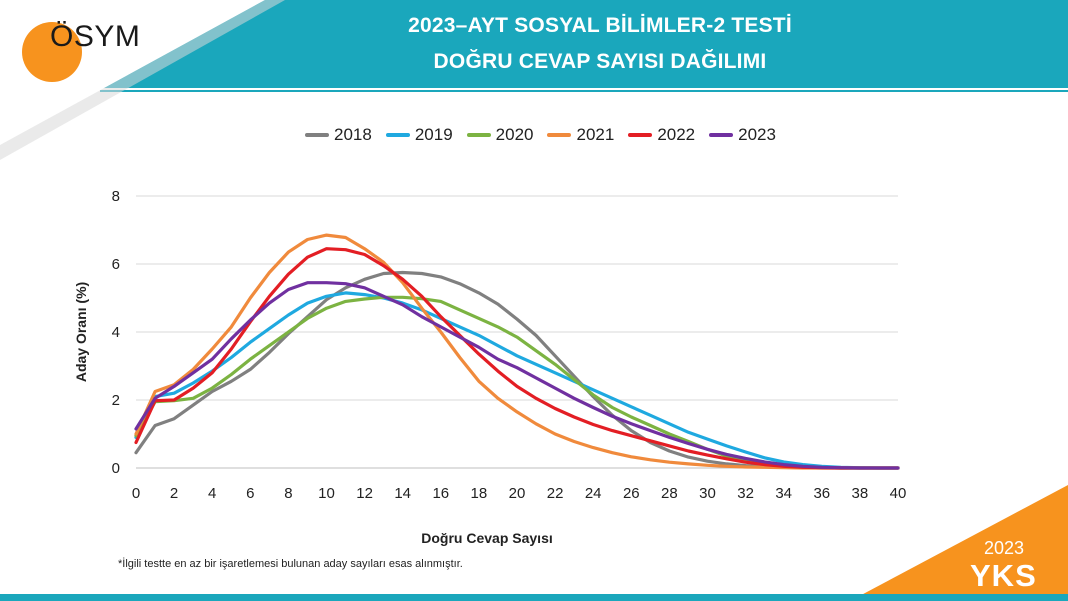  Describe the element at coordinates (174, 493) in the screenshot. I see `x-tick-label-2: 2` at that location.